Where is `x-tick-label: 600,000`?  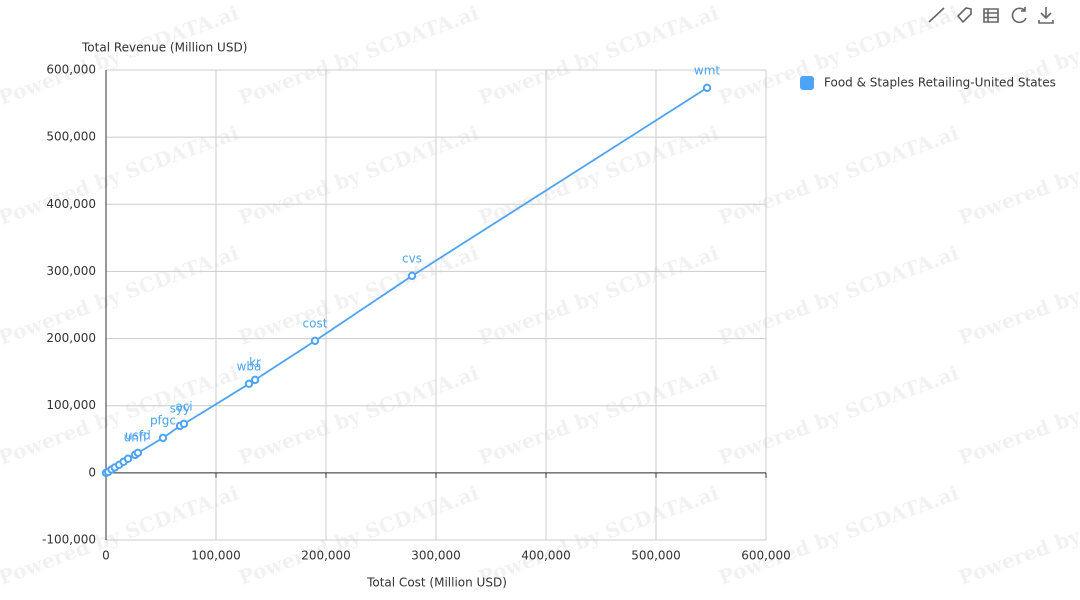 x-tick-label: 600,000 is located at coordinates (766, 556).